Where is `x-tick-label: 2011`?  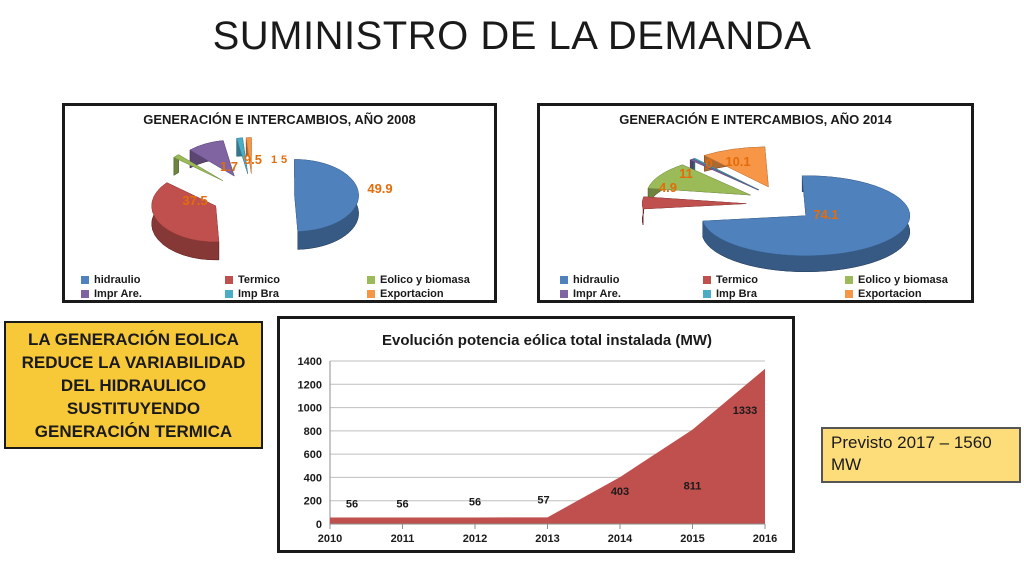 x-tick-label: 2011 is located at coordinates (403, 539).